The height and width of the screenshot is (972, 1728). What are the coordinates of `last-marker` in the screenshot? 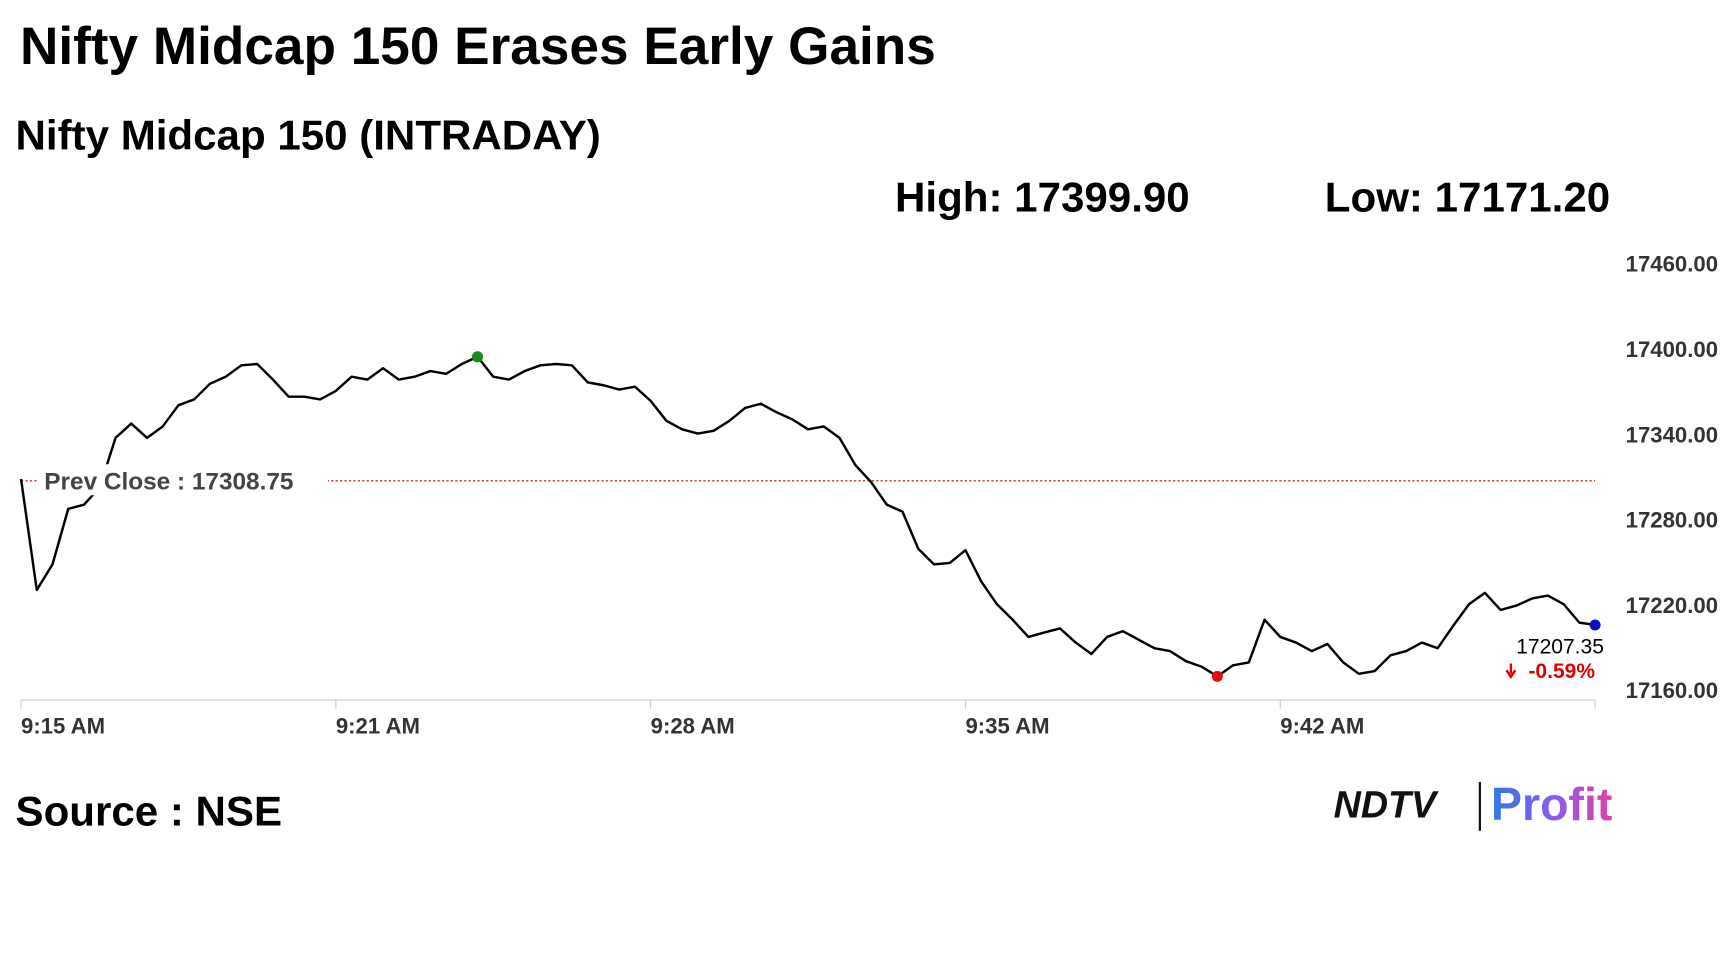 It's located at (1595, 625).